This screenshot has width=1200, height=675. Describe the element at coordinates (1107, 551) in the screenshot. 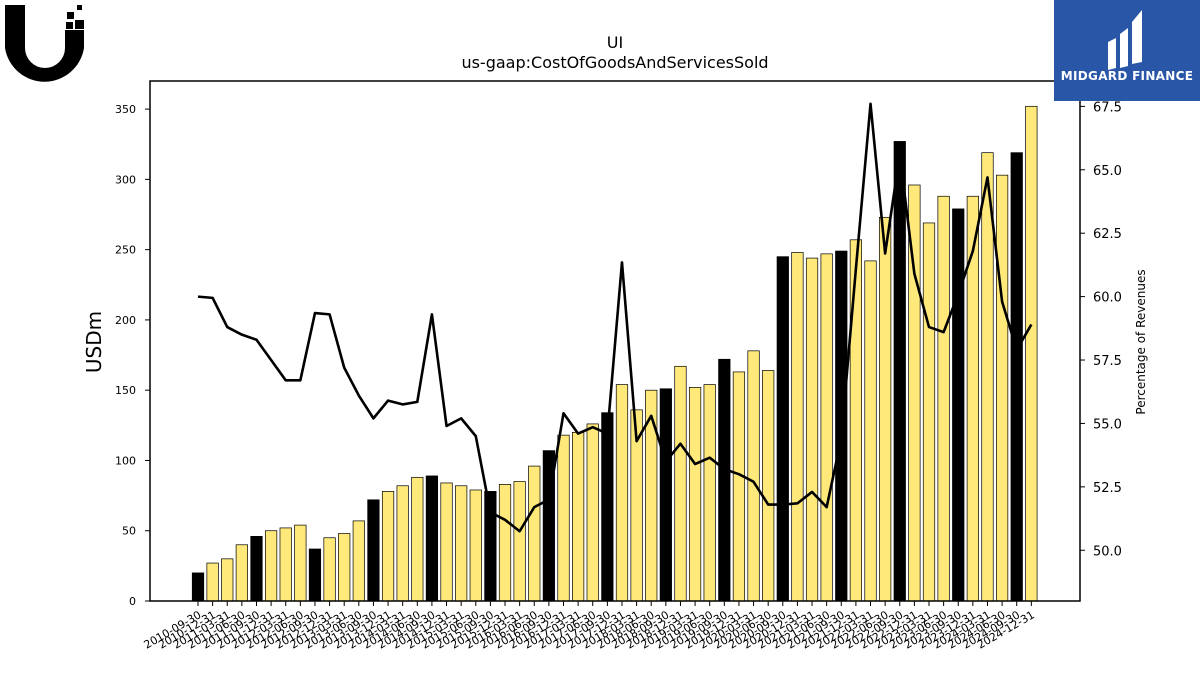

I see `y-right-tick-label: 50.0` at that location.